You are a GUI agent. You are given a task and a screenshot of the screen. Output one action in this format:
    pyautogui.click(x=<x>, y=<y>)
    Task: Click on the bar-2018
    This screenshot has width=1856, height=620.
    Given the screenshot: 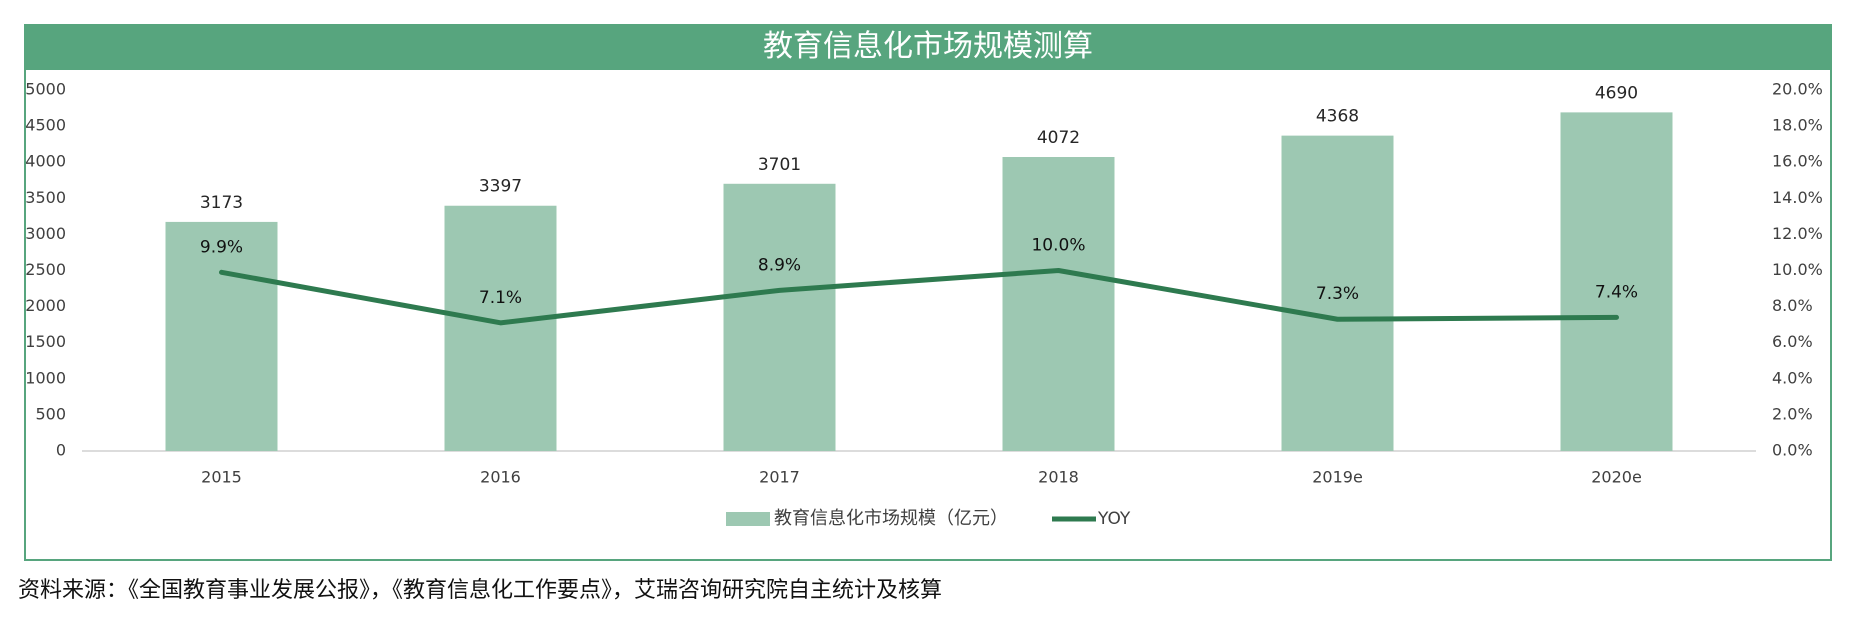 What is the action you would take?
    pyautogui.click(x=1058, y=304)
    